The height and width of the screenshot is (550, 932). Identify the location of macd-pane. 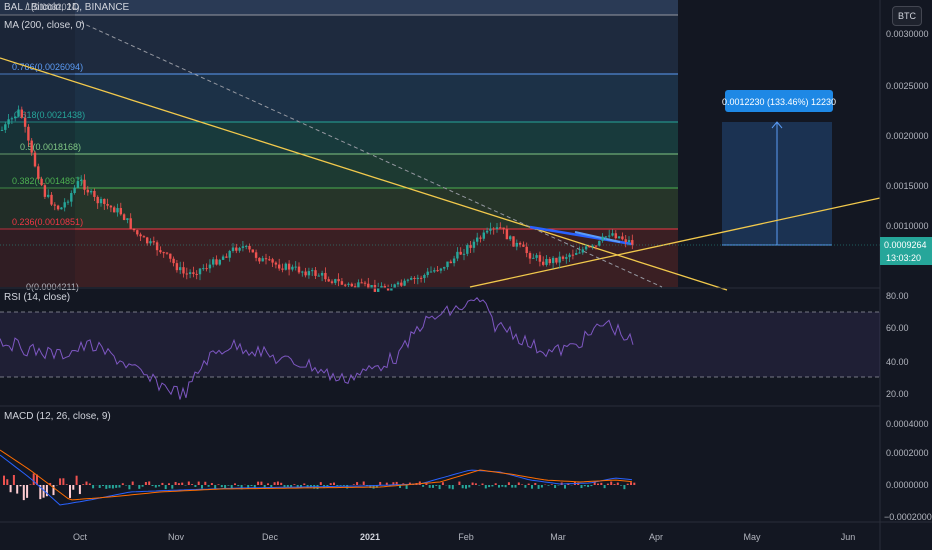
(318, 477).